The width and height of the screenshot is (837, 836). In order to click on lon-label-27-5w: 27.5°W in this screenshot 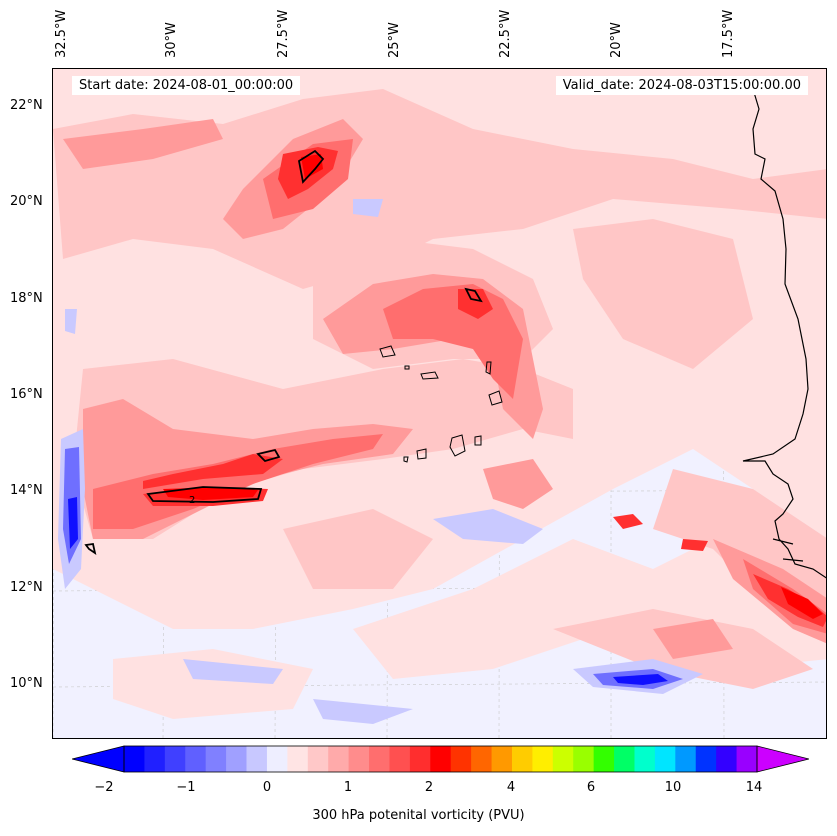, I will do `click(283, 33)`.